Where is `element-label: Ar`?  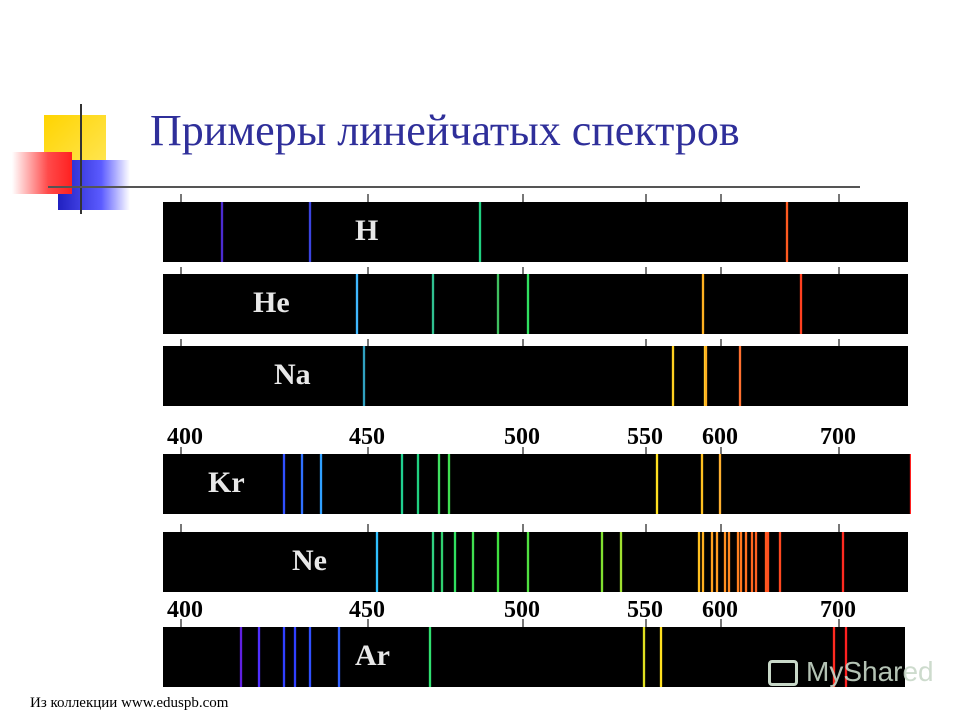
element-label: Ar is located at coordinates (372, 655).